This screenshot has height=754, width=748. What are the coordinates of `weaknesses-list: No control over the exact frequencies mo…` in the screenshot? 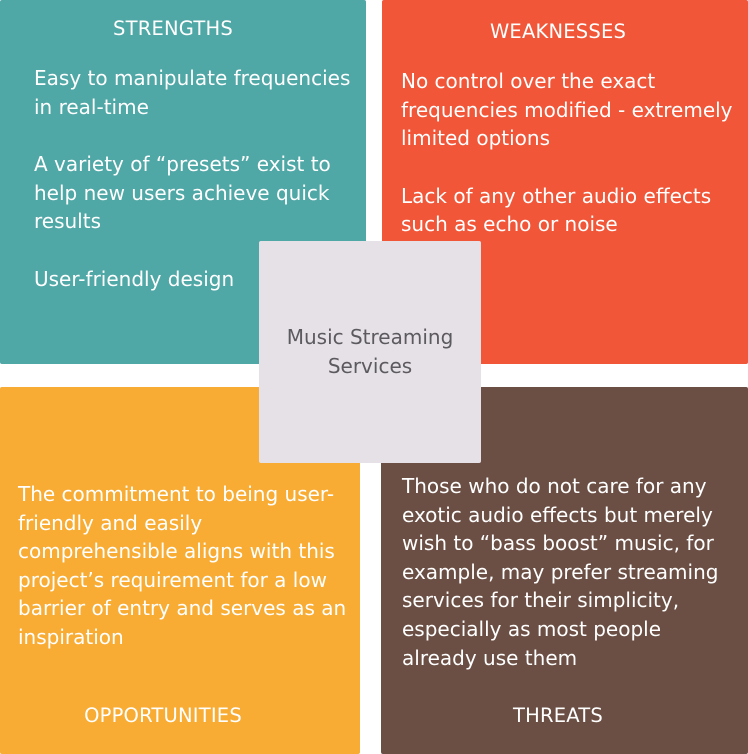 It's located at (573, 167).